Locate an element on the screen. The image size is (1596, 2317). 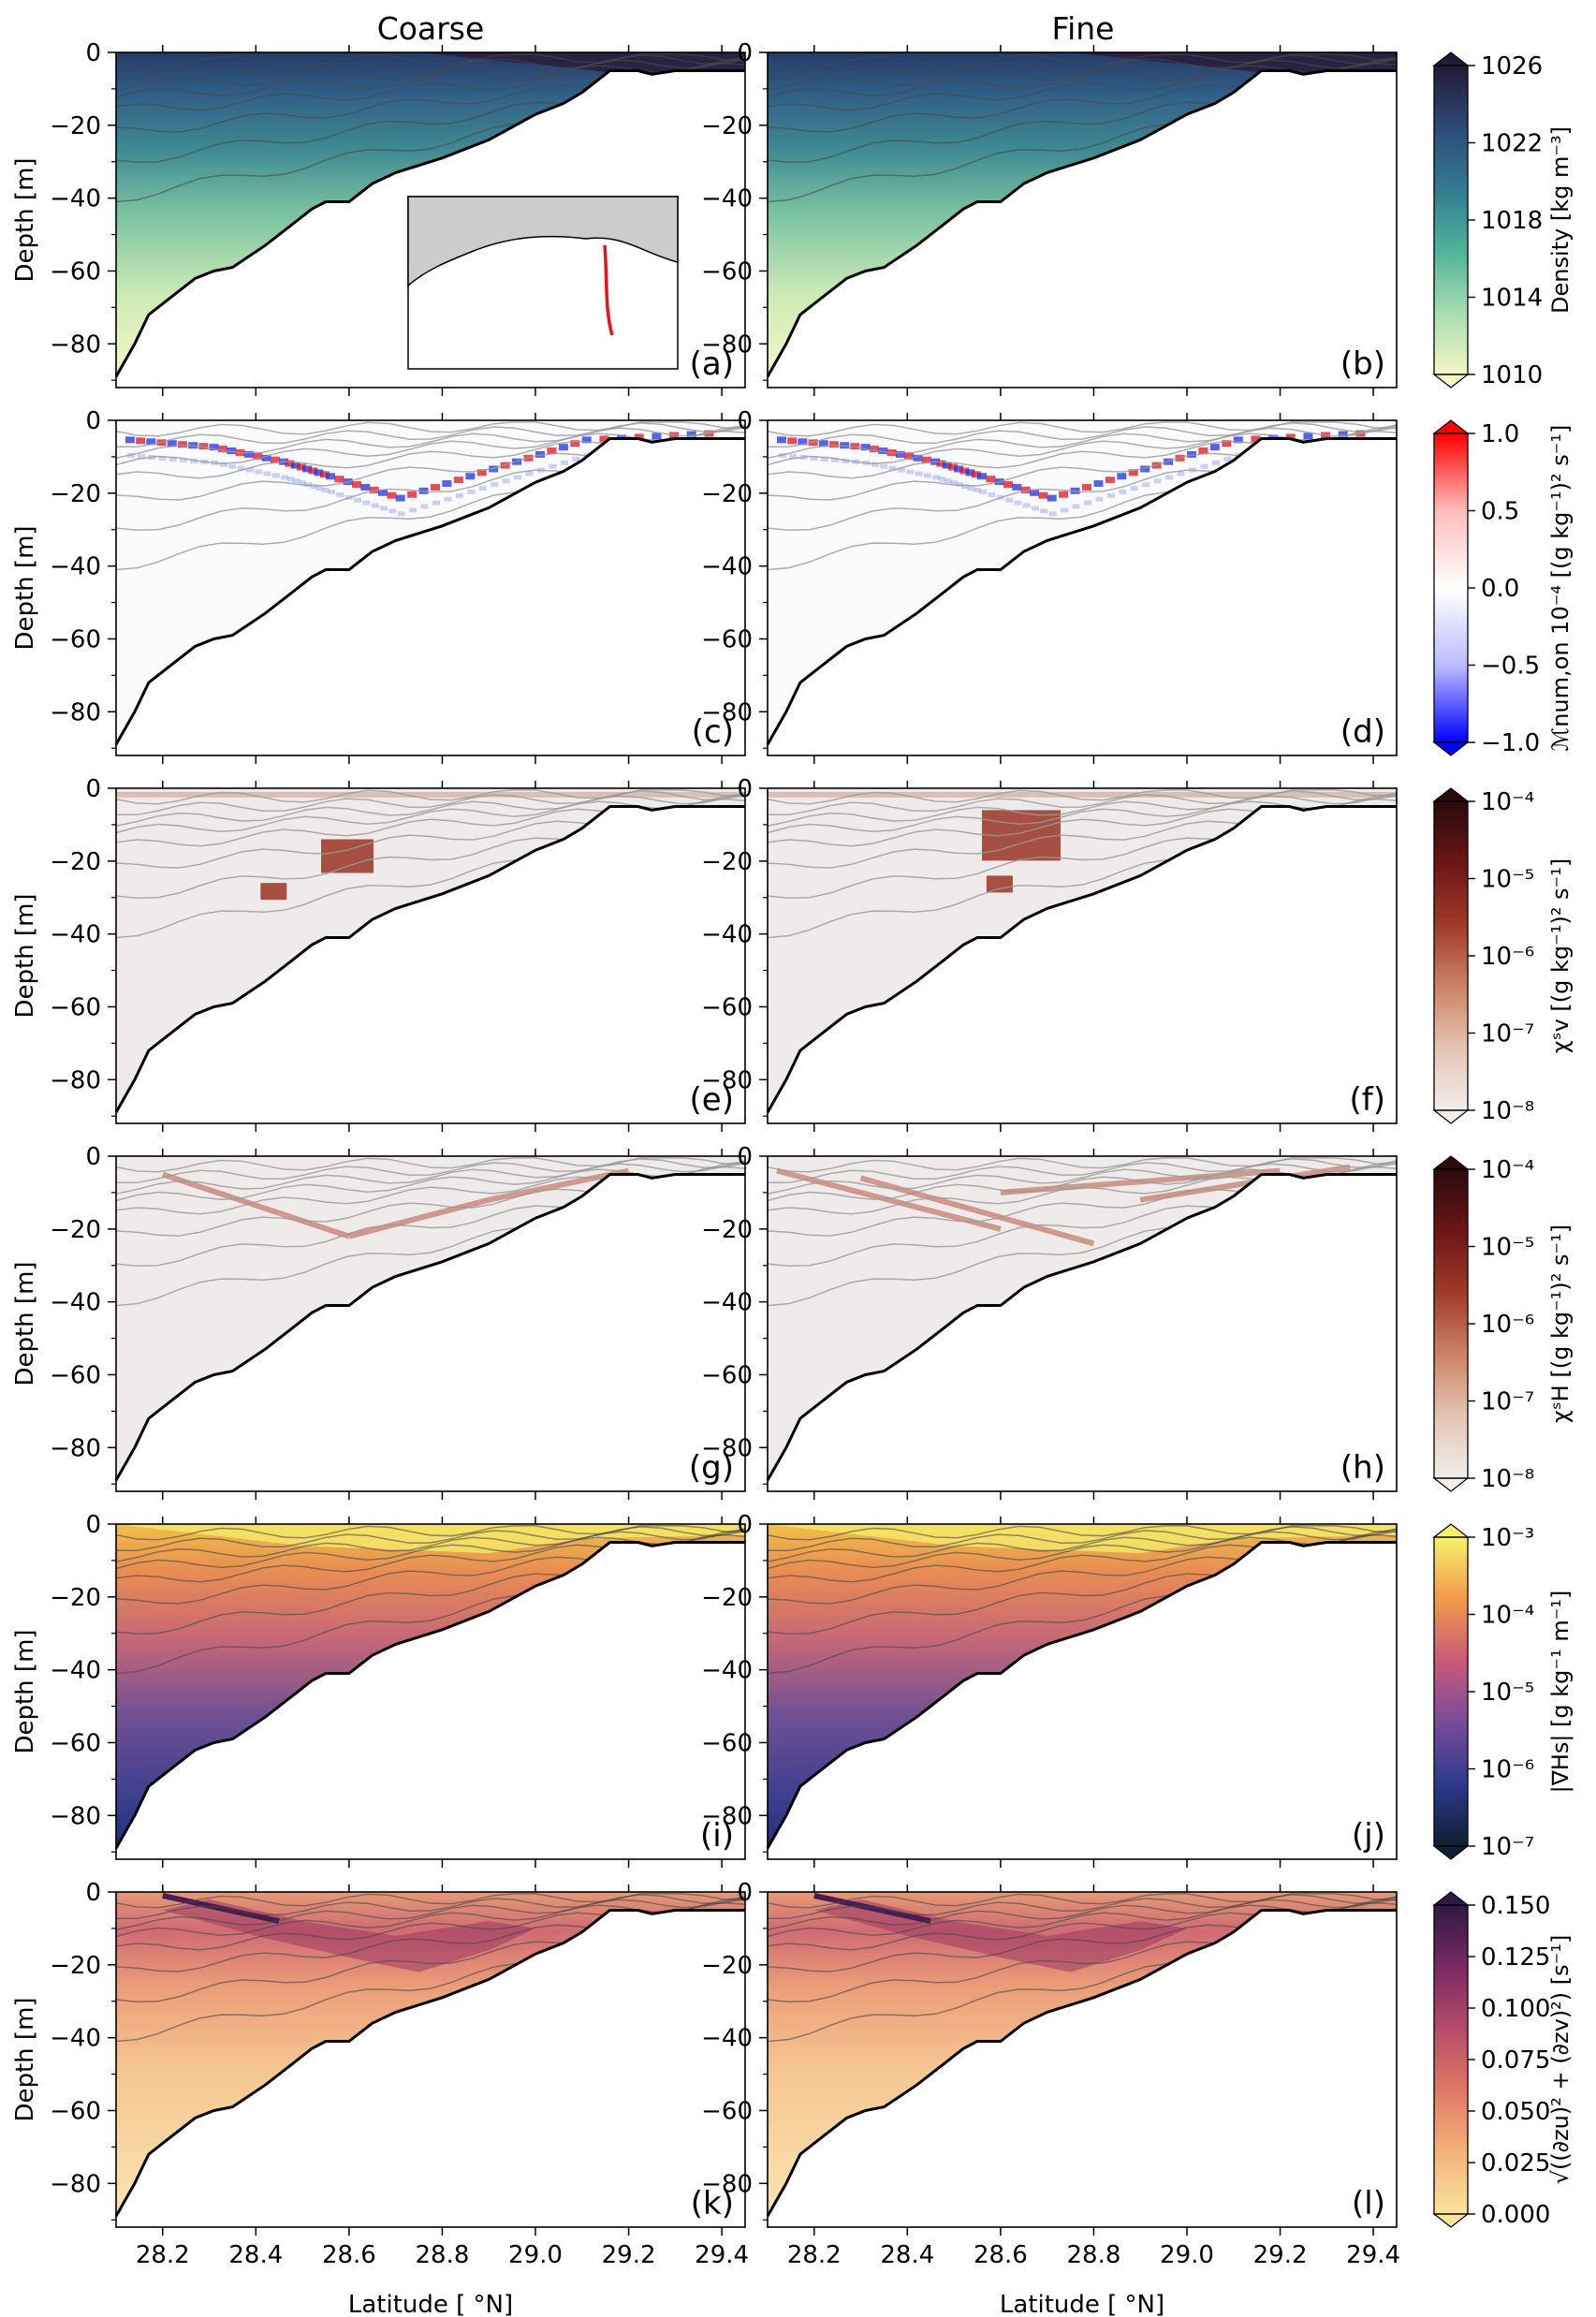
colorbar-4: 10⁻⁸ 10⁻⁷ 10⁻⁶ 10⁻⁵ 10⁻⁴ χˢH [(g kg⁻¹)² s⁻¹] is located at coordinates (1503, 1324).